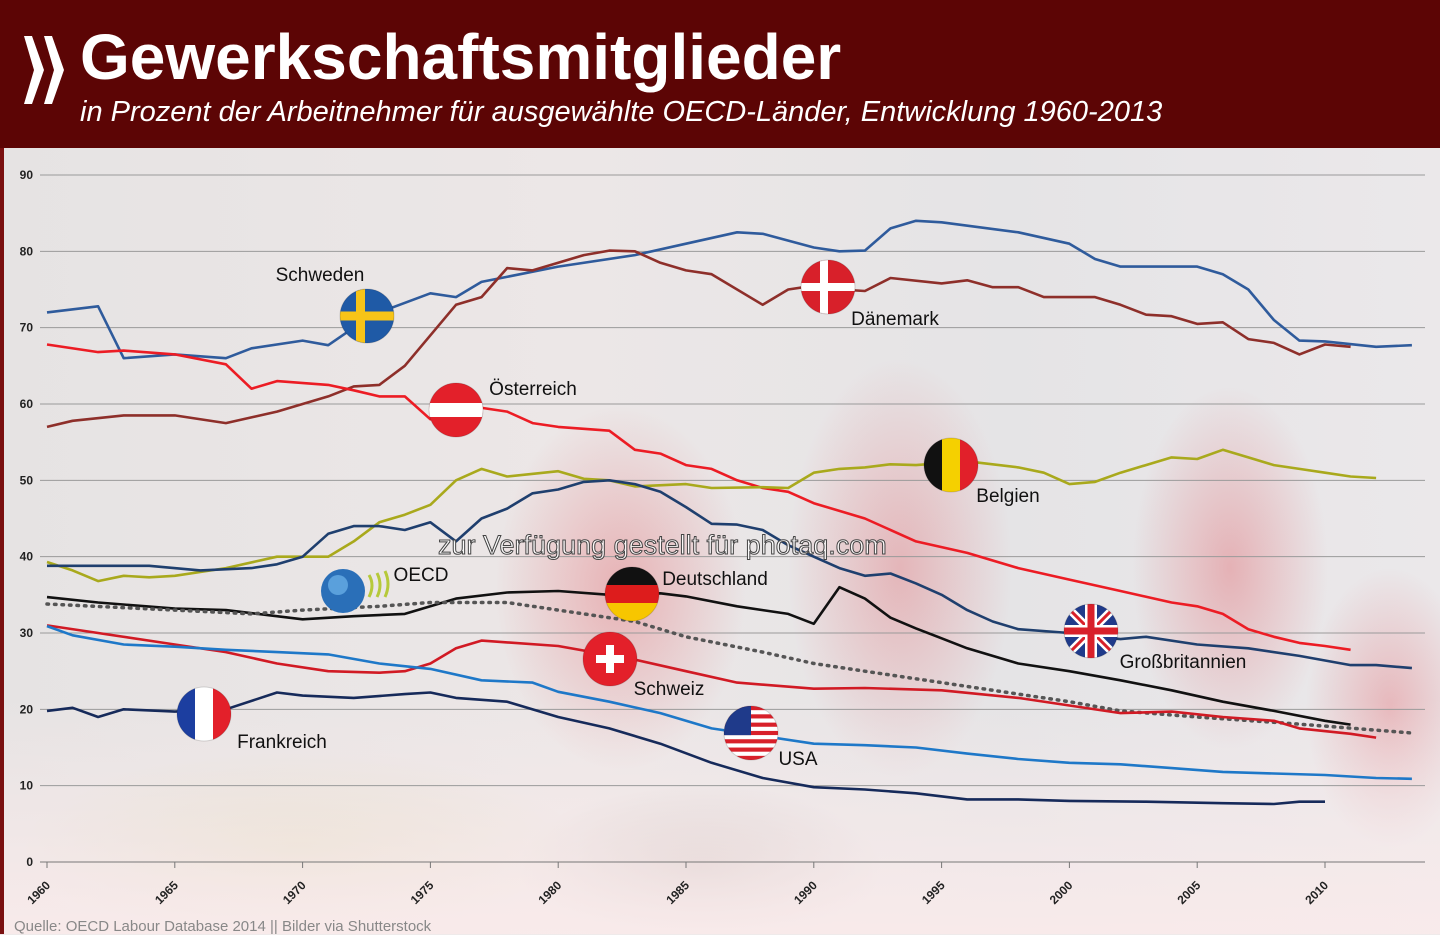  What do you see at coordinates (751, 733) in the screenshot?
I see `usa-flag-icon` at bounding box center [751, 733].